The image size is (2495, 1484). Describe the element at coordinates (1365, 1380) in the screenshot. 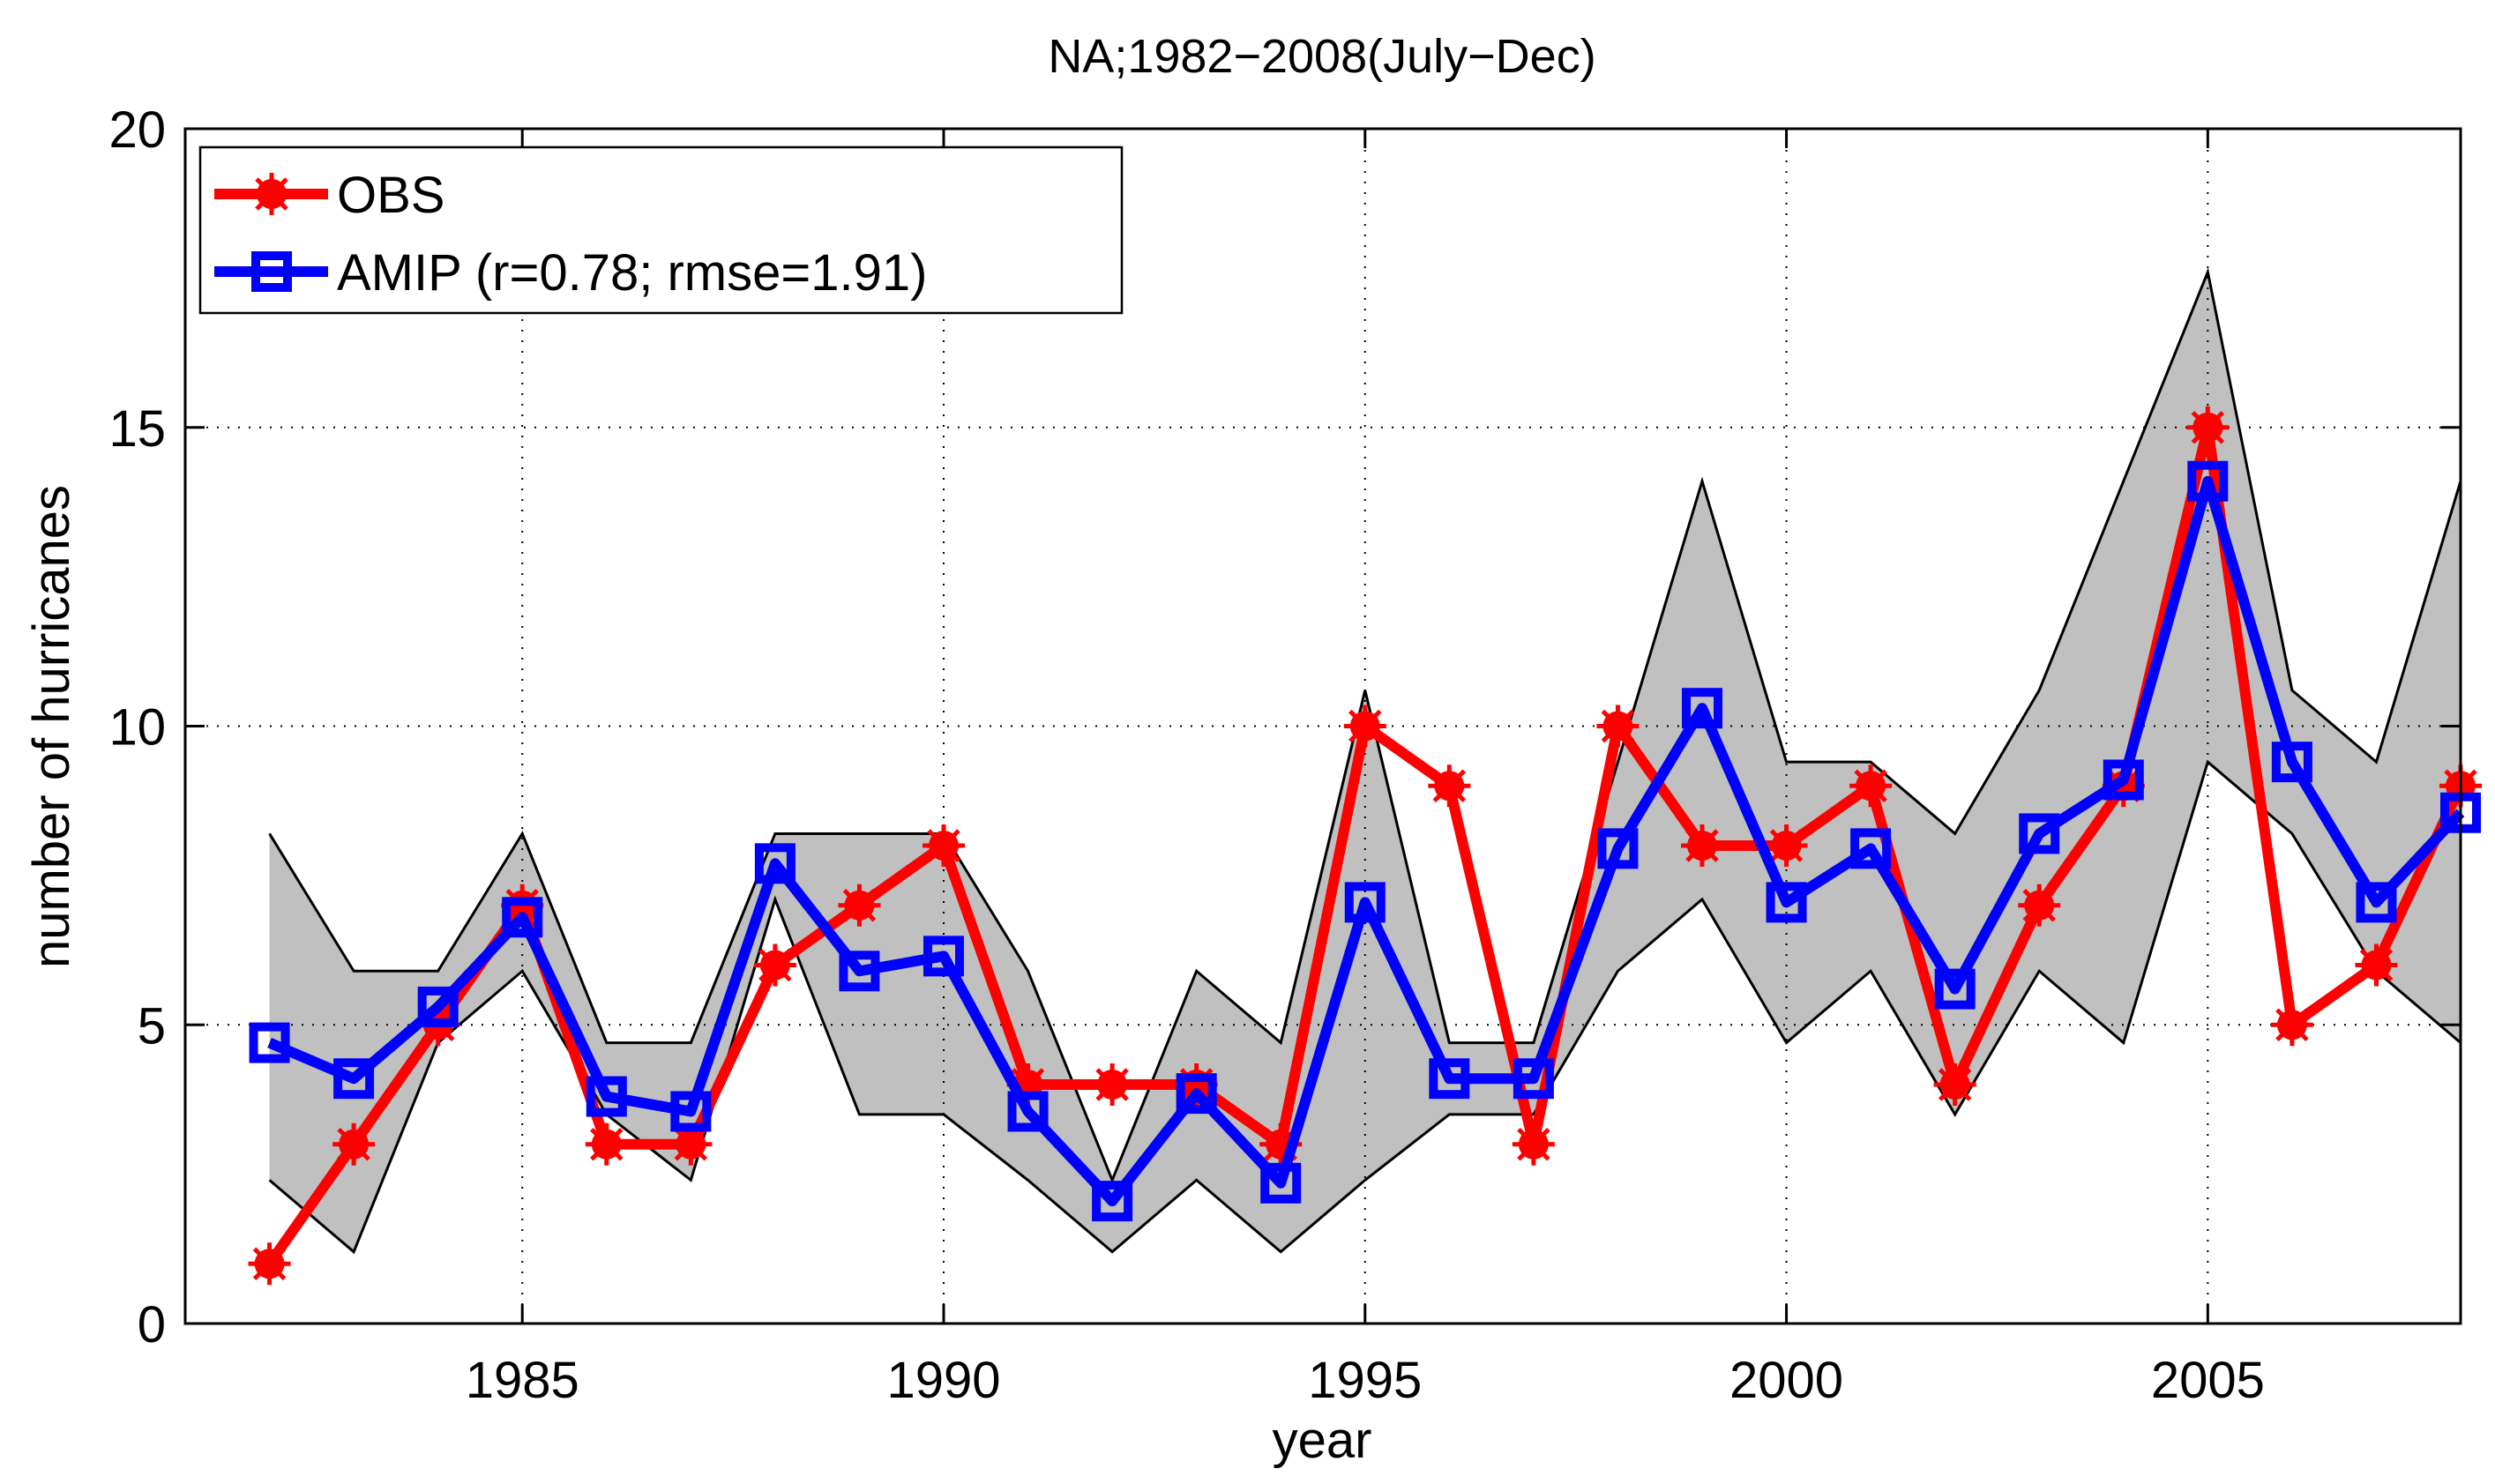

I see `x-tick-label: 1995` at that location.